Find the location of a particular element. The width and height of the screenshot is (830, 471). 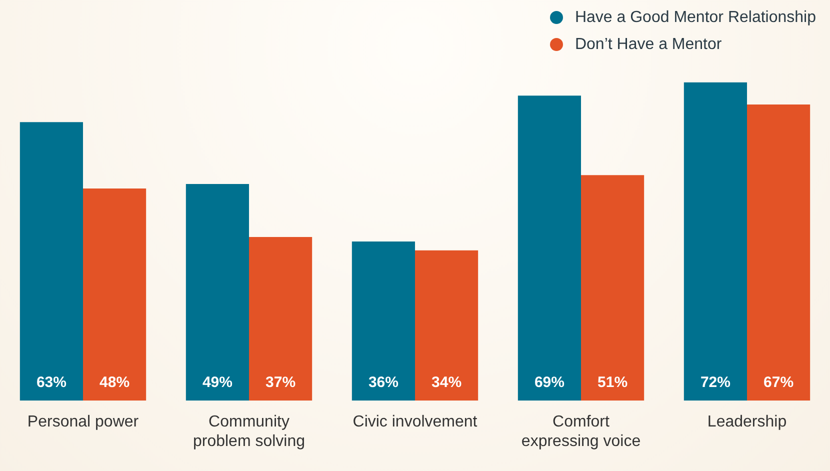

x-tick-label: Civic involvement is located at coordinates (415, 422).